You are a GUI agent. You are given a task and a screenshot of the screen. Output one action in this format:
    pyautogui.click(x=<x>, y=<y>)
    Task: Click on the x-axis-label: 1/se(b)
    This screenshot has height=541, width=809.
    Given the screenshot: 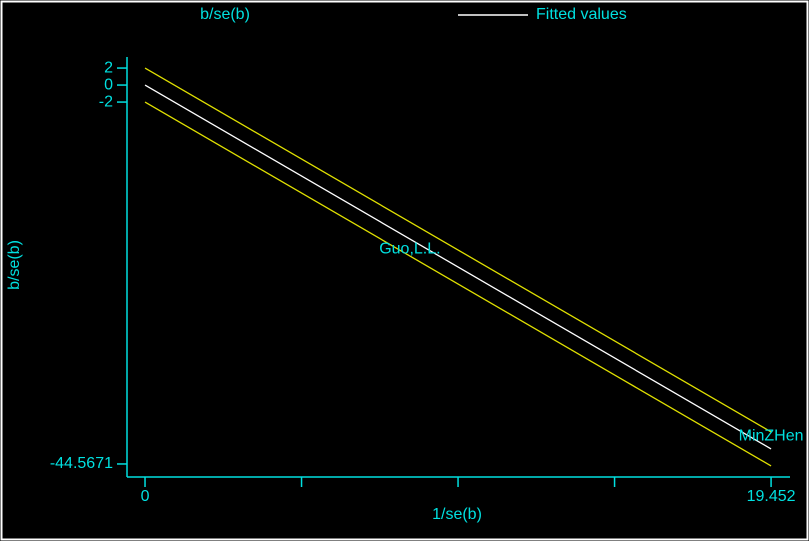 What is the action you would take?
    pyautogui.click(x=457, y=514)
    